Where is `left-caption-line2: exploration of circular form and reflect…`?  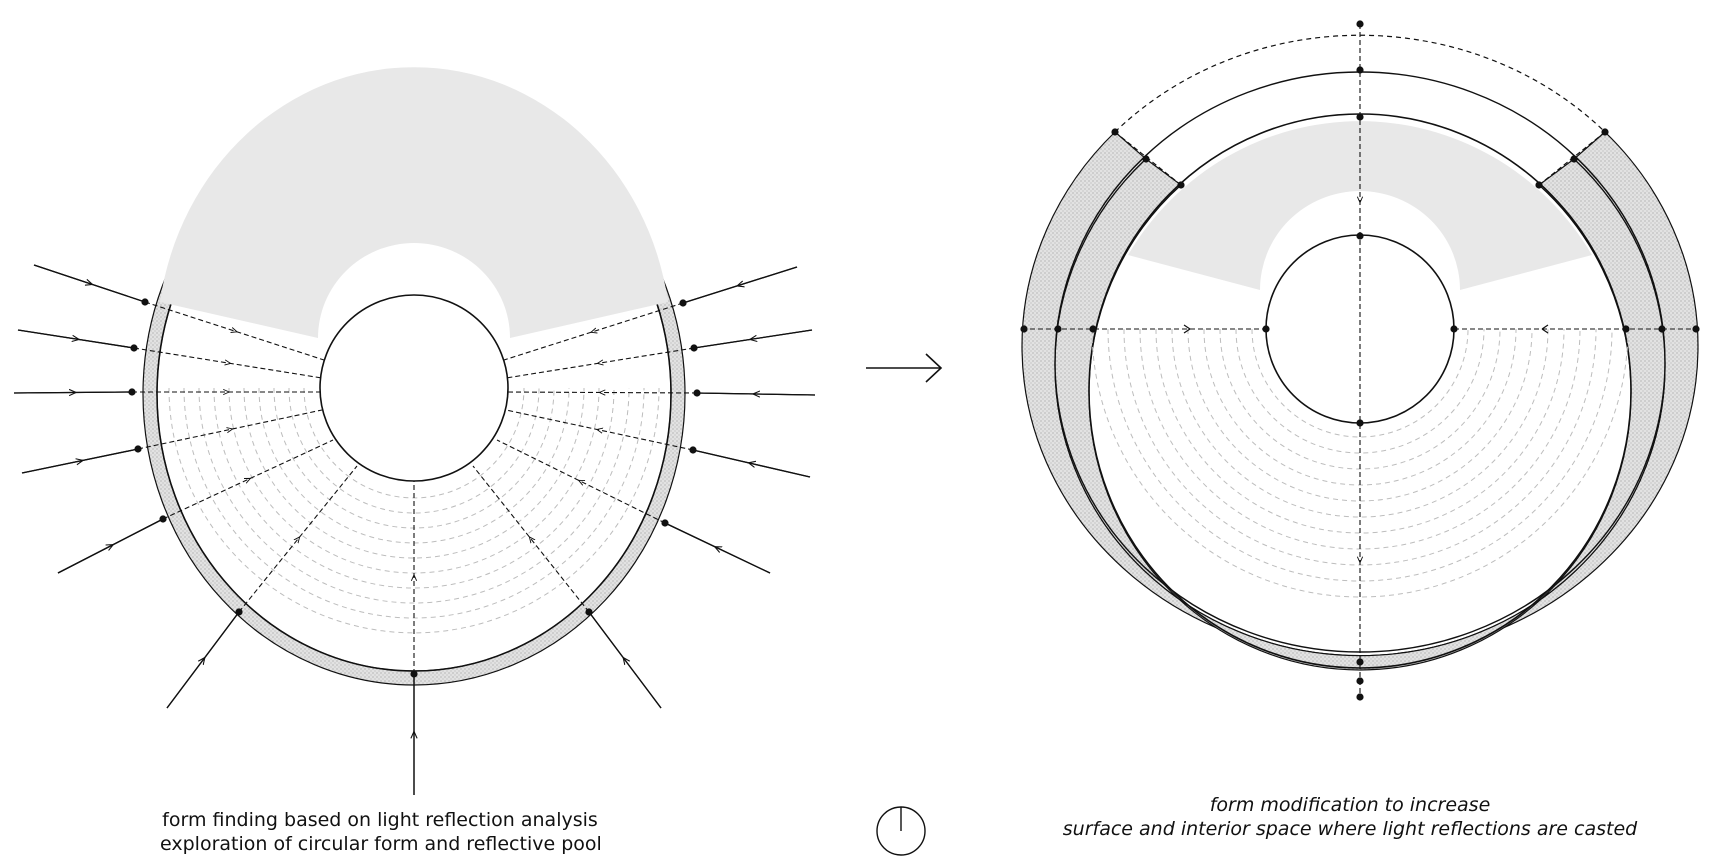
left-caption-line2: exploration of circular form and reflect… is located at coordinates (381, 844).